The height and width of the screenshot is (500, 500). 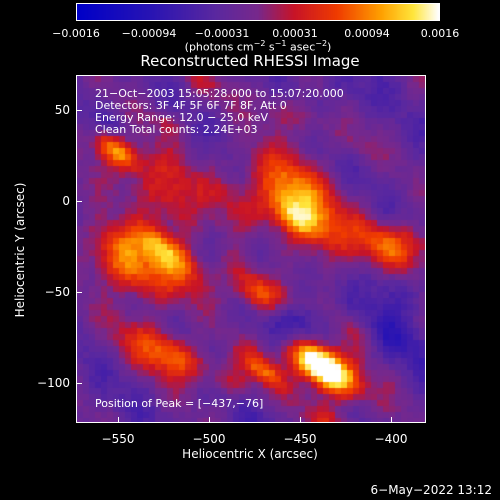 What do you see at coordinates (431, 490) in the screenshot?
I see `datestamp: 6−May−2022 13:12` at bounding box center [431, 490].